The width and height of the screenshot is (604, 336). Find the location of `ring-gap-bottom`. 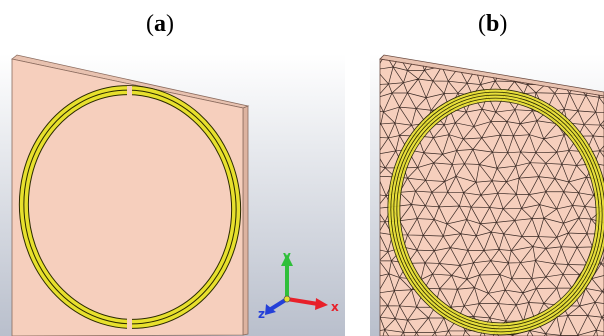

ring-gap-bottom is located at coordinates (129, 323).